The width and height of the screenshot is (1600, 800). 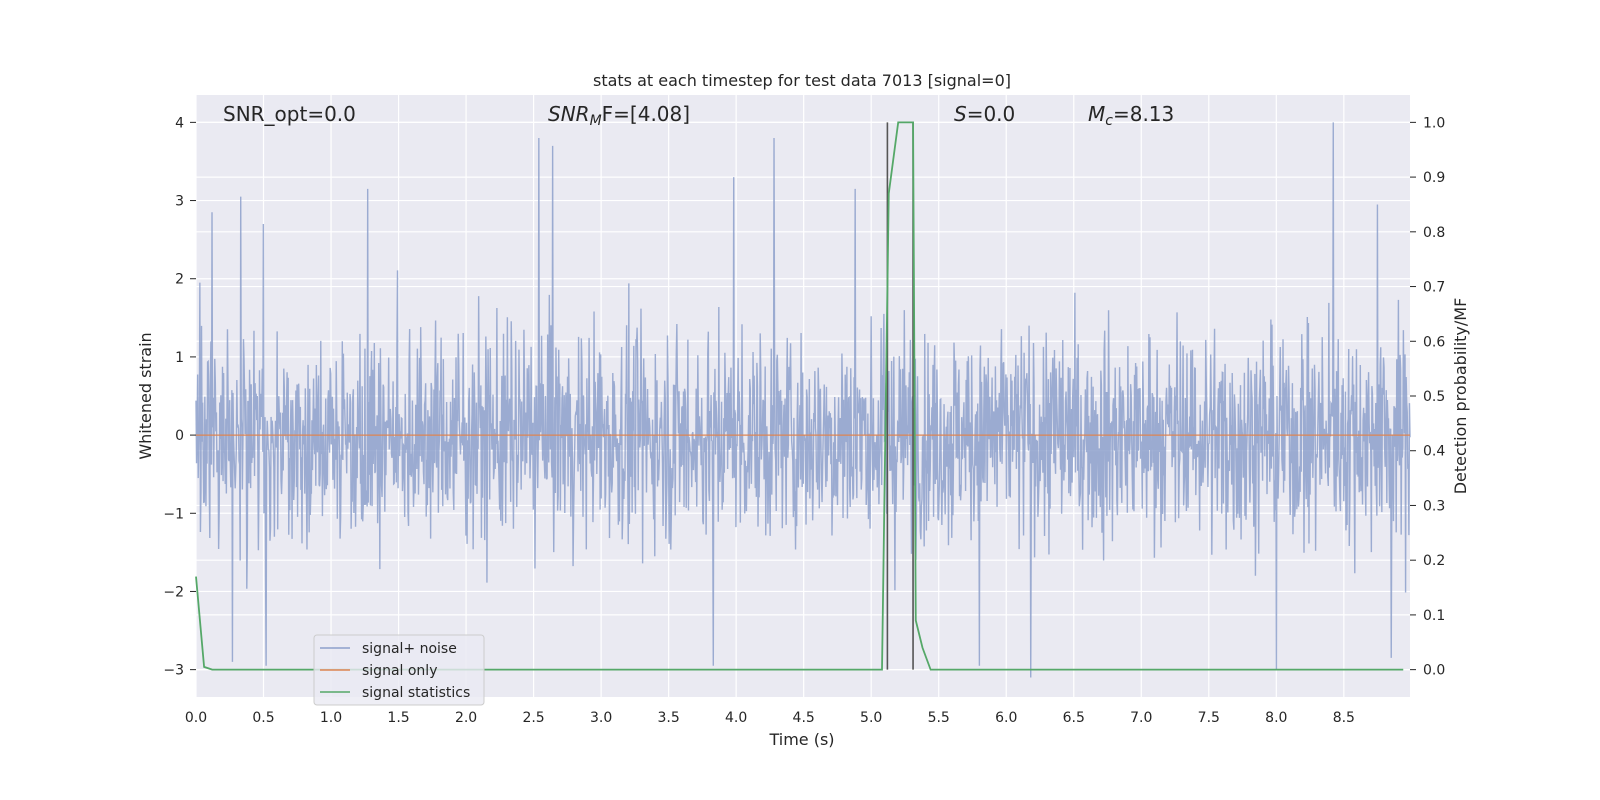 What do you see at coordinates (1434, 452) in the screenshot?
I see `y-right-tick-6: 0.4` at bounding box center [1434, 452].